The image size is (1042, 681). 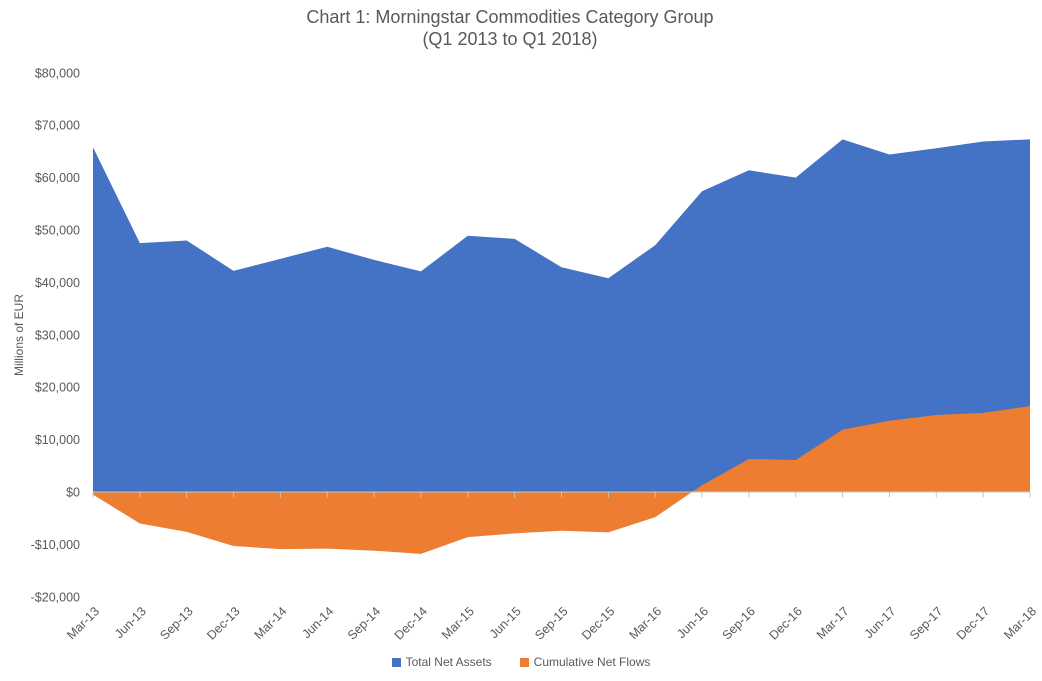 I want to click on legend-label-total-net-assets: Total Net Assets, so click(x=448, y=662).